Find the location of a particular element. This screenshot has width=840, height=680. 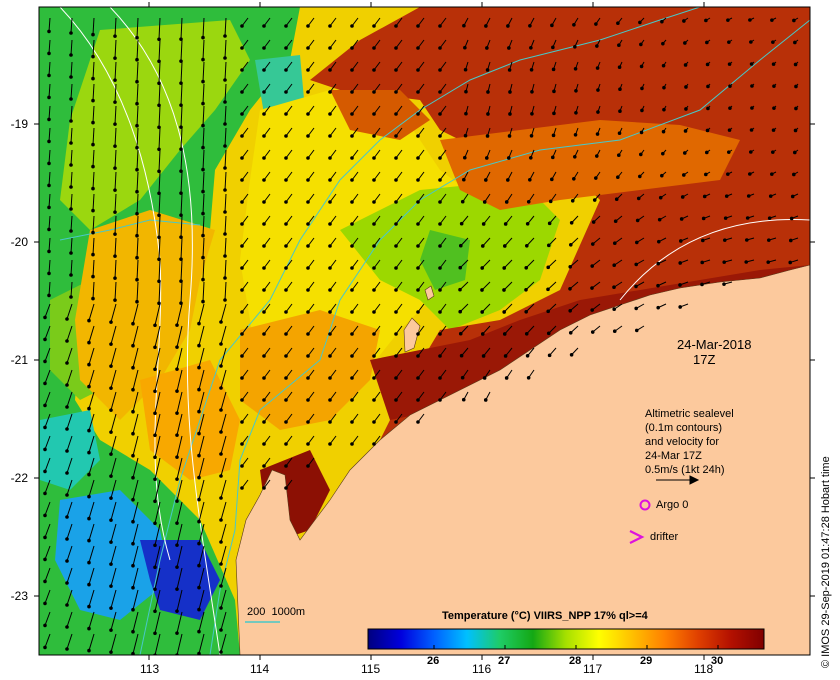

colorbar-title: Temperature (°C) VIIRS_NPP 17% ql>=4 is located at coordinates (545, 616).